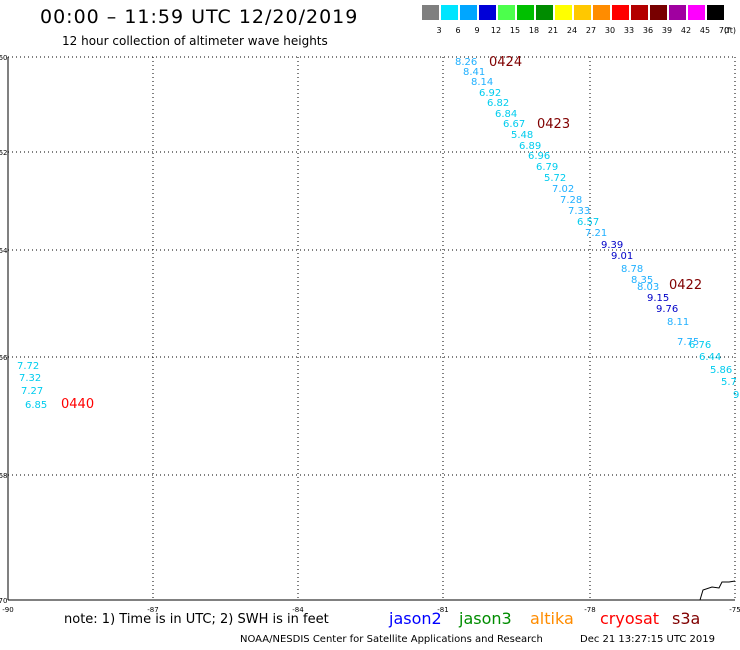 This screenshot has width=740, height=650. I want to click on swh-value: 5.7, so click(729, 382).